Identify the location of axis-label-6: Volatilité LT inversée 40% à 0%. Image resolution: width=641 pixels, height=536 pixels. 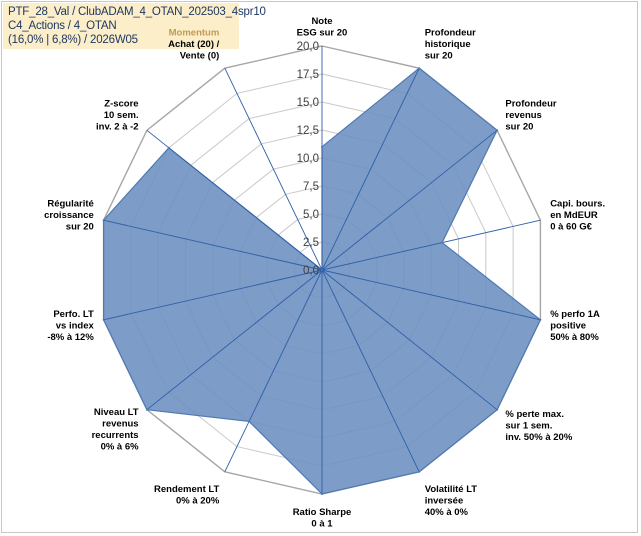
(451, 501).